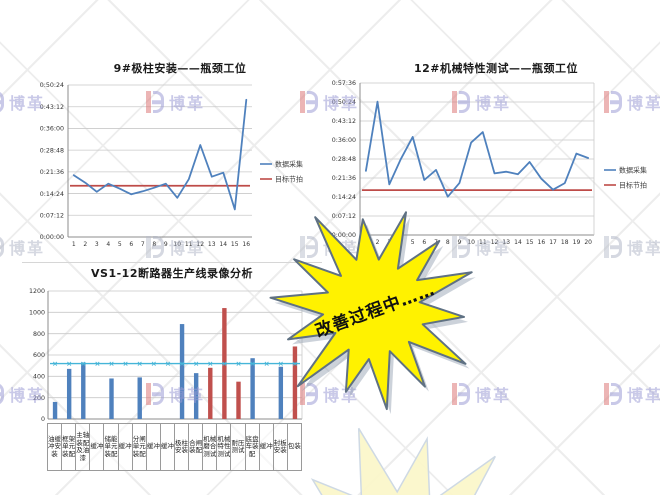 This screenshot has height=495, width=660. I want to click on x-axis-label-box: 分闸单元装配, so click(139, 447).